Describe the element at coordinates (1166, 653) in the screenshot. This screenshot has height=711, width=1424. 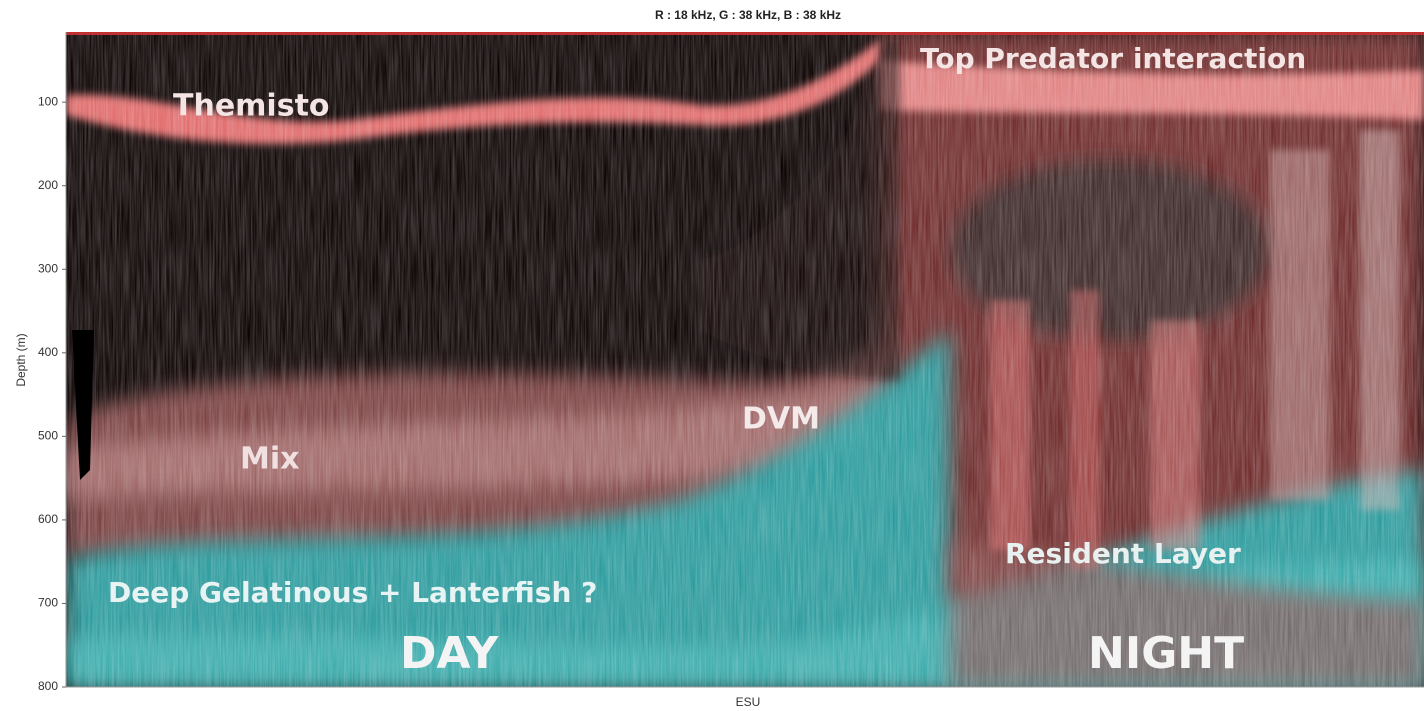
I see `annotation: NIGHT` at that location.